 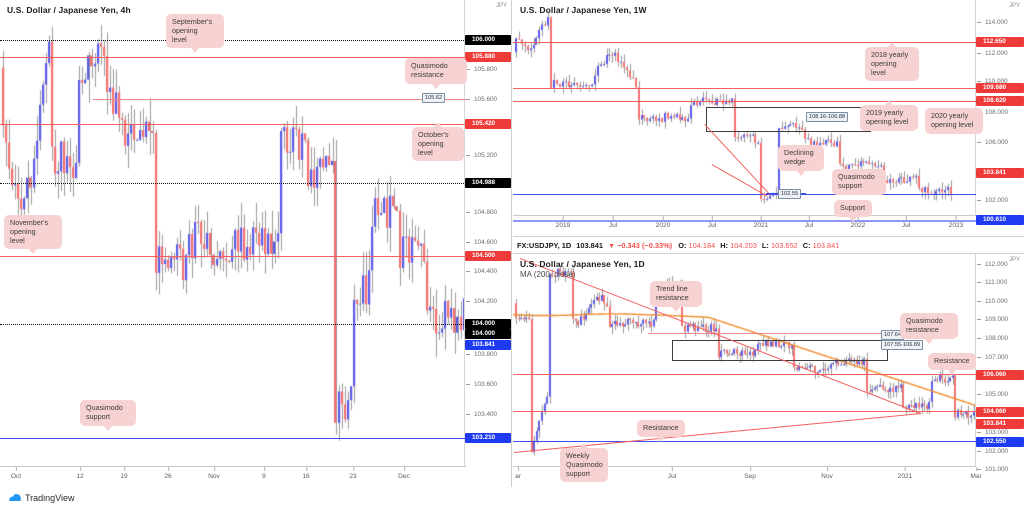 I want to click on price-tick-111-000: 111.000, so click(x=1000, y=282).